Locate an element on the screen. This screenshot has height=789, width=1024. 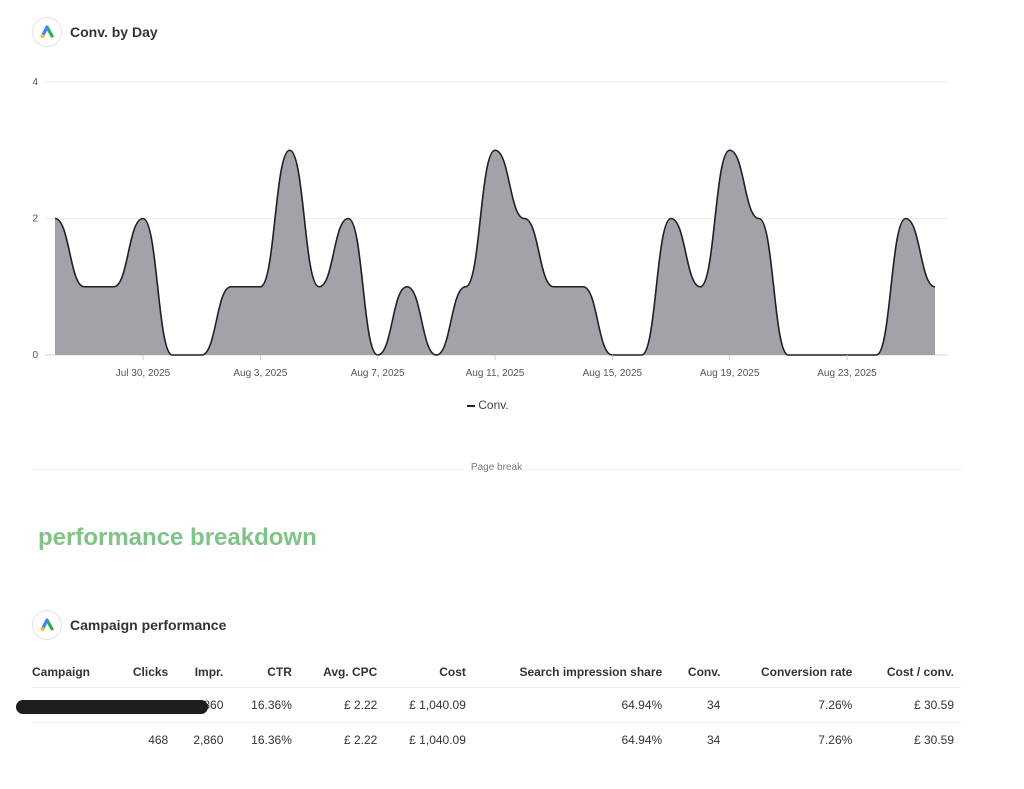
x-tick-label: Aug 7, 2025 is located at coordinates (378, 373).